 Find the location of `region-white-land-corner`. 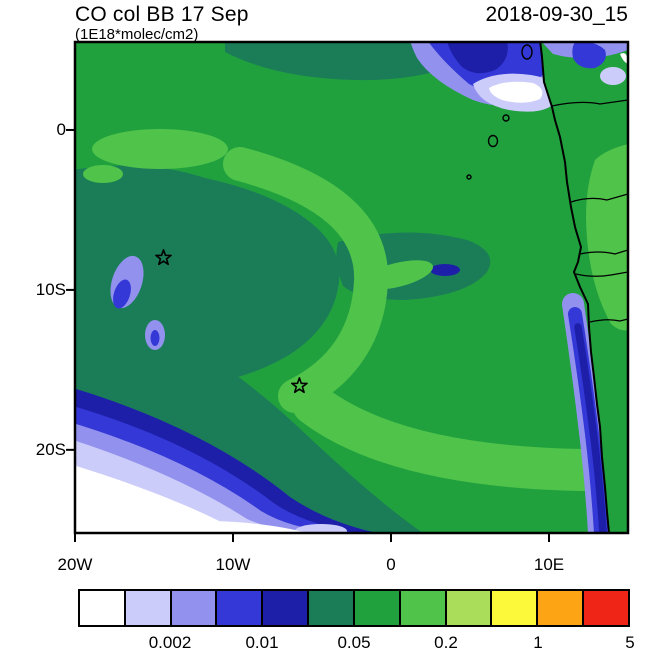

region-white-land-corner is located at coordinates (624, 58).